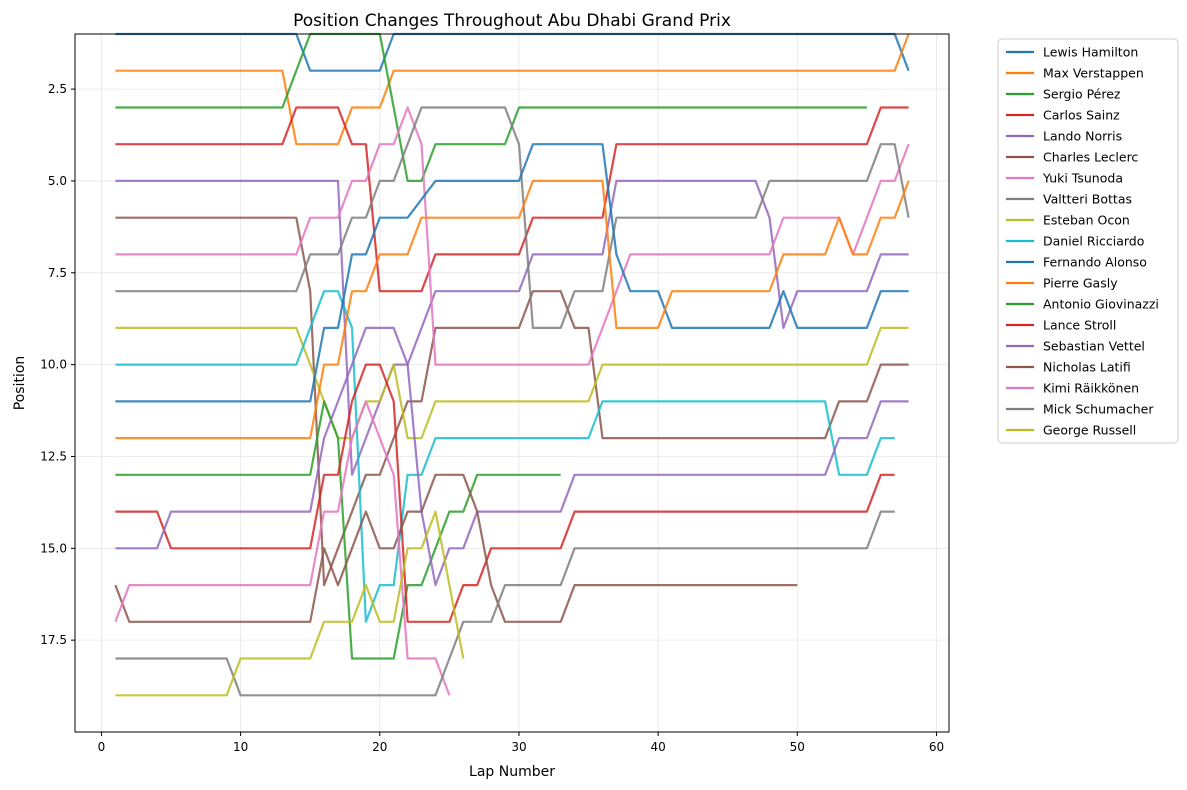 The height and width of the screenshot is (790, 1187). What do you see at coordinates (657, 747) in the screenshot?
I see `x-tick-label: 40` at bounding box center [657, 747].